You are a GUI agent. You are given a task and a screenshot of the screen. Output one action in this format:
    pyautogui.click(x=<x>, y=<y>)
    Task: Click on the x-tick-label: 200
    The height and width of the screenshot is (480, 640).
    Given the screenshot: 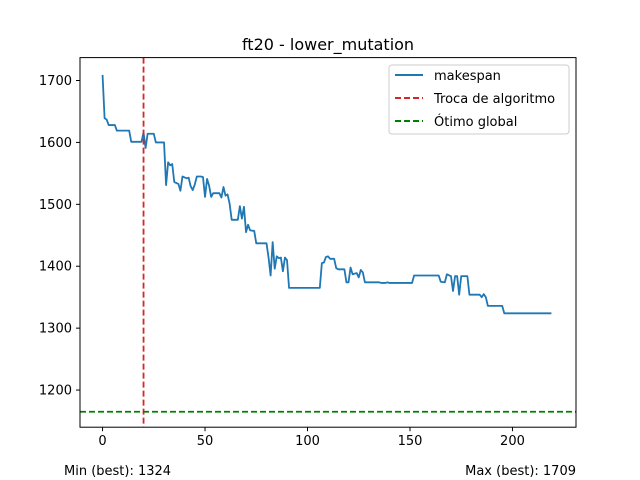 What is the action you would take?
    pyautogui.click(x=512, y=441)
    